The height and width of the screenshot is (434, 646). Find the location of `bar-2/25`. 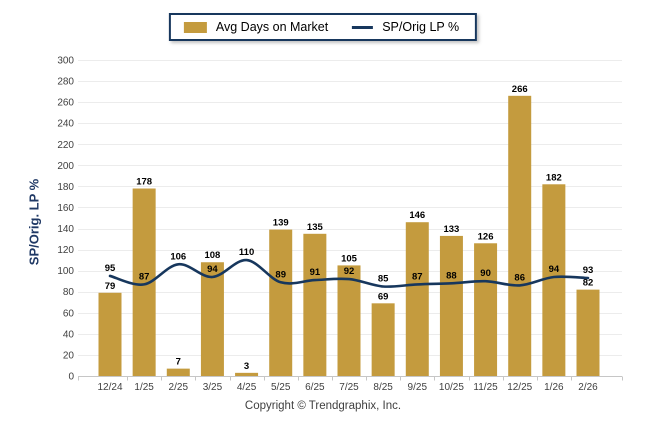

bar-2/25 is located at coordinates (178, 372).